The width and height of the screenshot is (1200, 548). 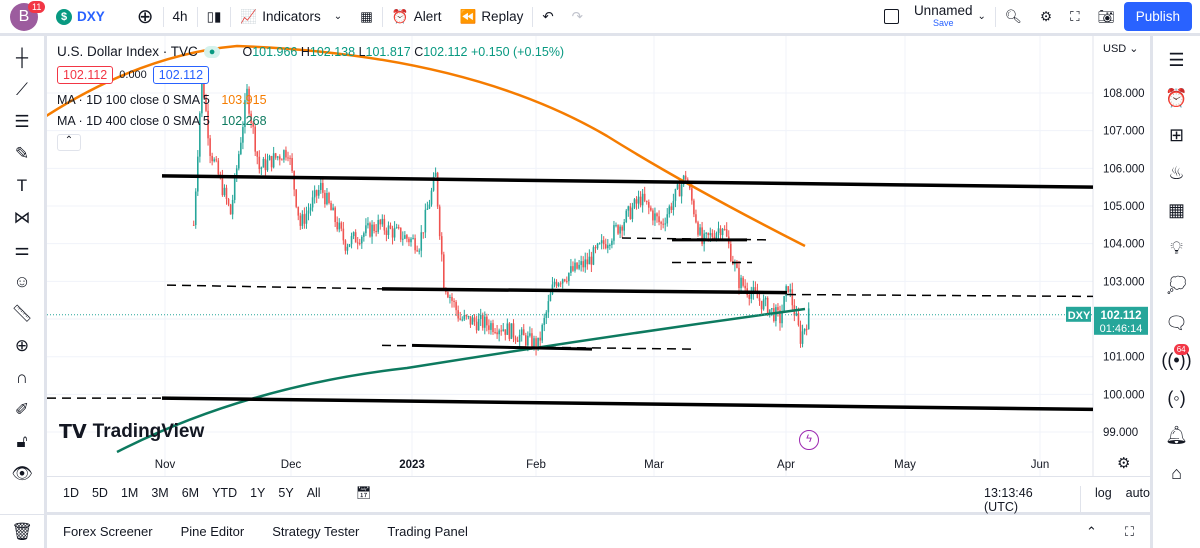 I want to click on prediction-icon: ⚌, so click(x=22, y=249).